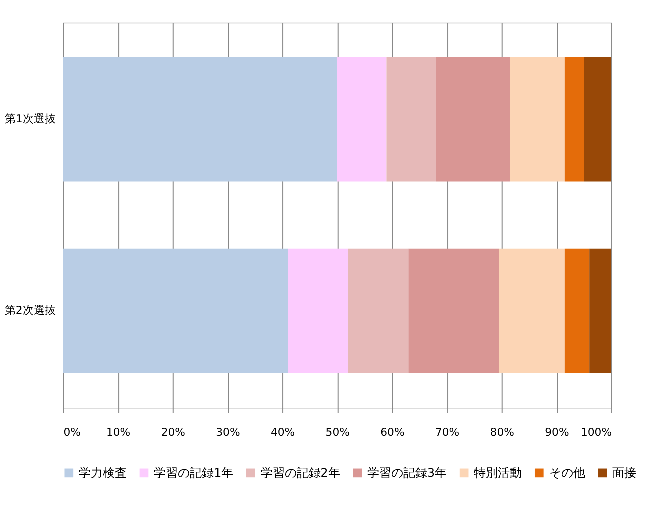  What do you see at coordinates (283, 433) in the screenshot?
I see `x-tick-label: 40%` at bounding box center [283, 433].